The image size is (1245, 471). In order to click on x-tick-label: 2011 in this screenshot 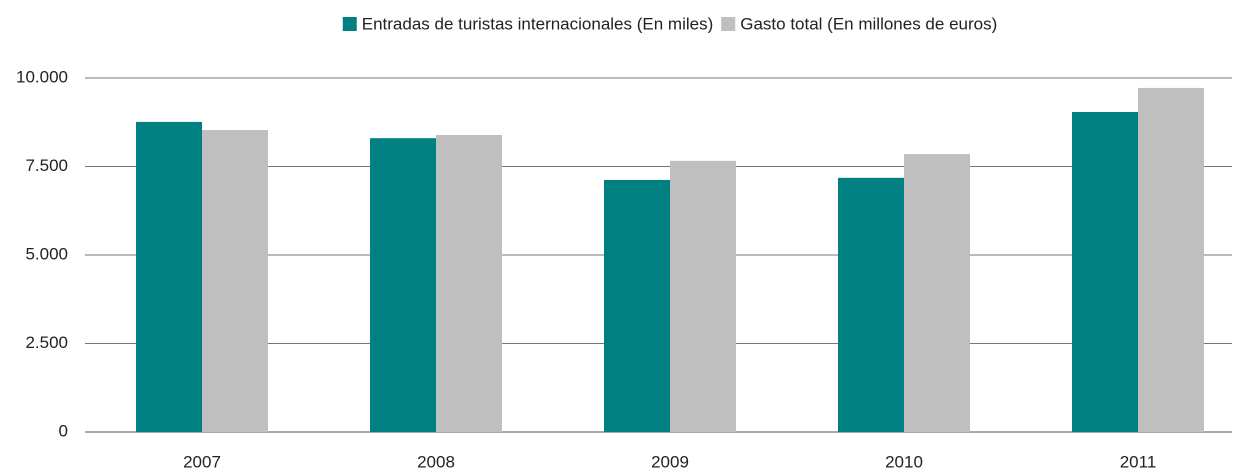, I will do `click(1138, 461)`.